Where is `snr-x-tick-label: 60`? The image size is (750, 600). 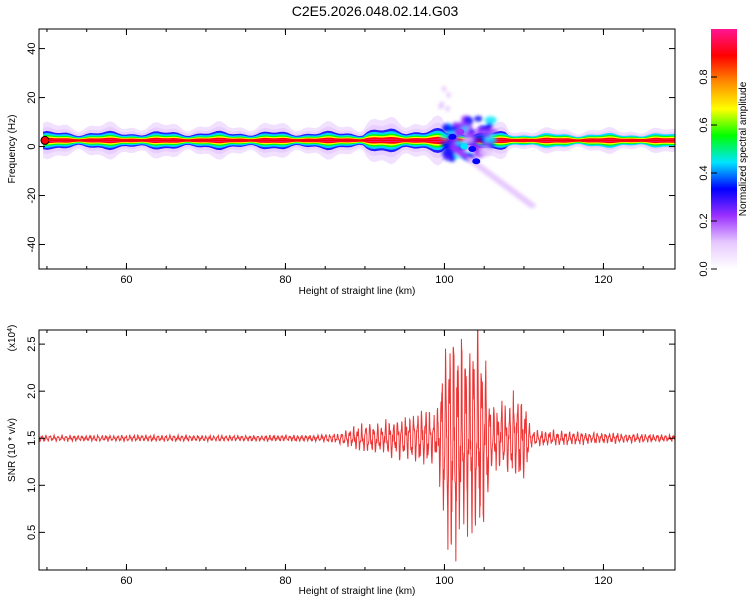 snr-x-tick-label: 60 is located at coordinates (126, 581).